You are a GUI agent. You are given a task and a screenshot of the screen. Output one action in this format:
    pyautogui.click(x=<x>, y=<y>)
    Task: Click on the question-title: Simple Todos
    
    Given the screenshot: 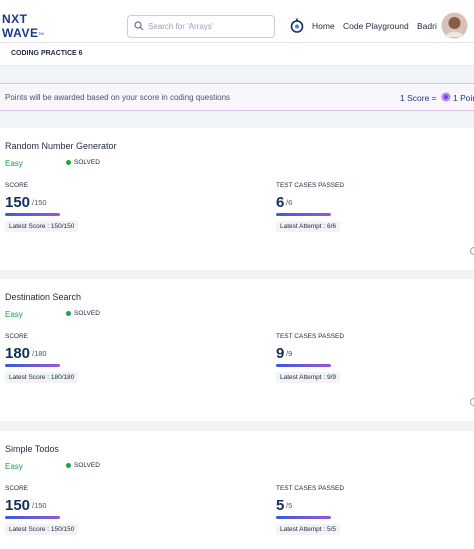 What is the action you would take?
    pyautogui.click(x=32, y=449)
    